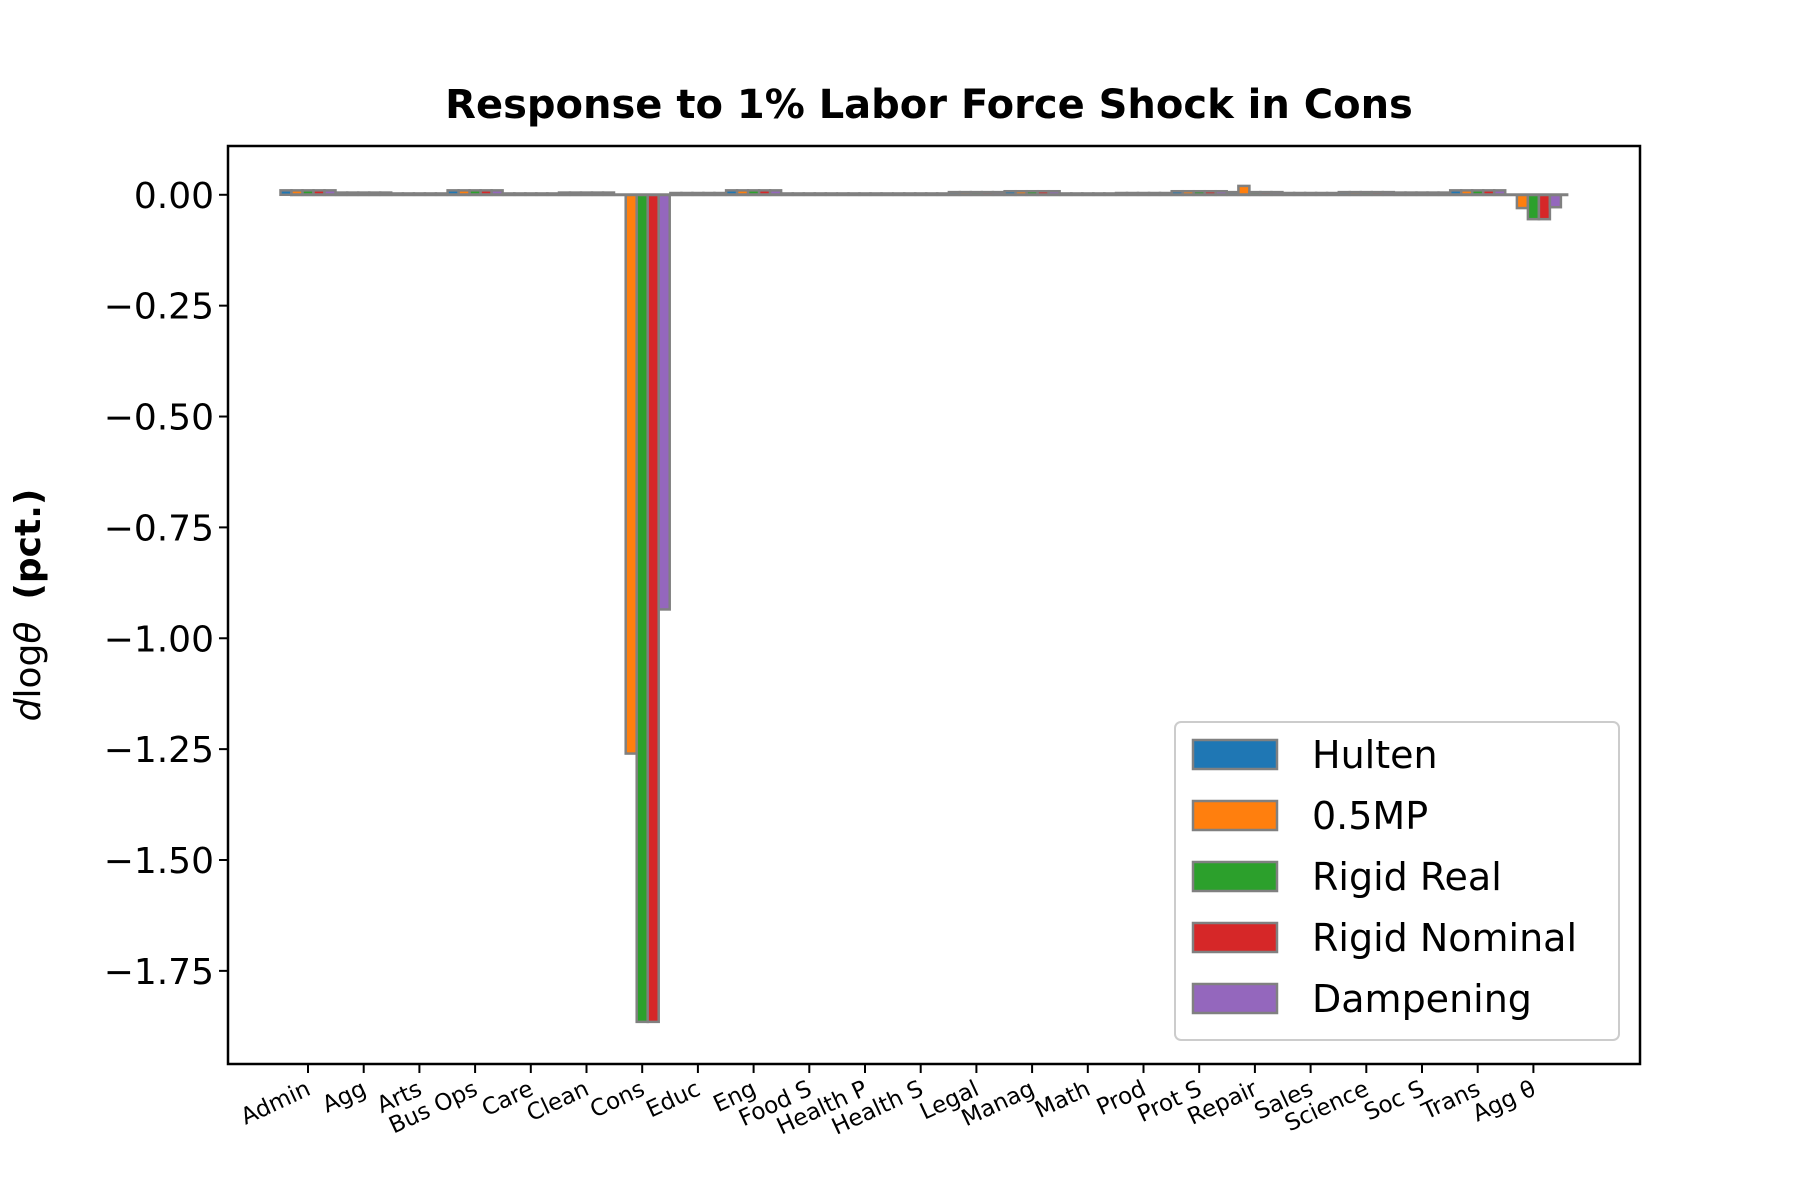  I want to click on y-label-theta: θ, so click(28, 633).